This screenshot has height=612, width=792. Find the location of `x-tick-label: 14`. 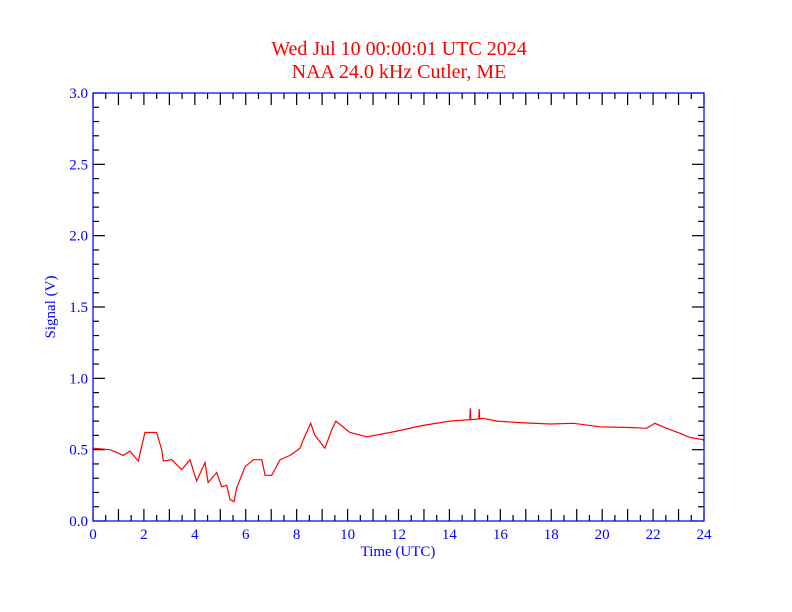

x-tick-label: 14 is located at coordinates (450, 535).